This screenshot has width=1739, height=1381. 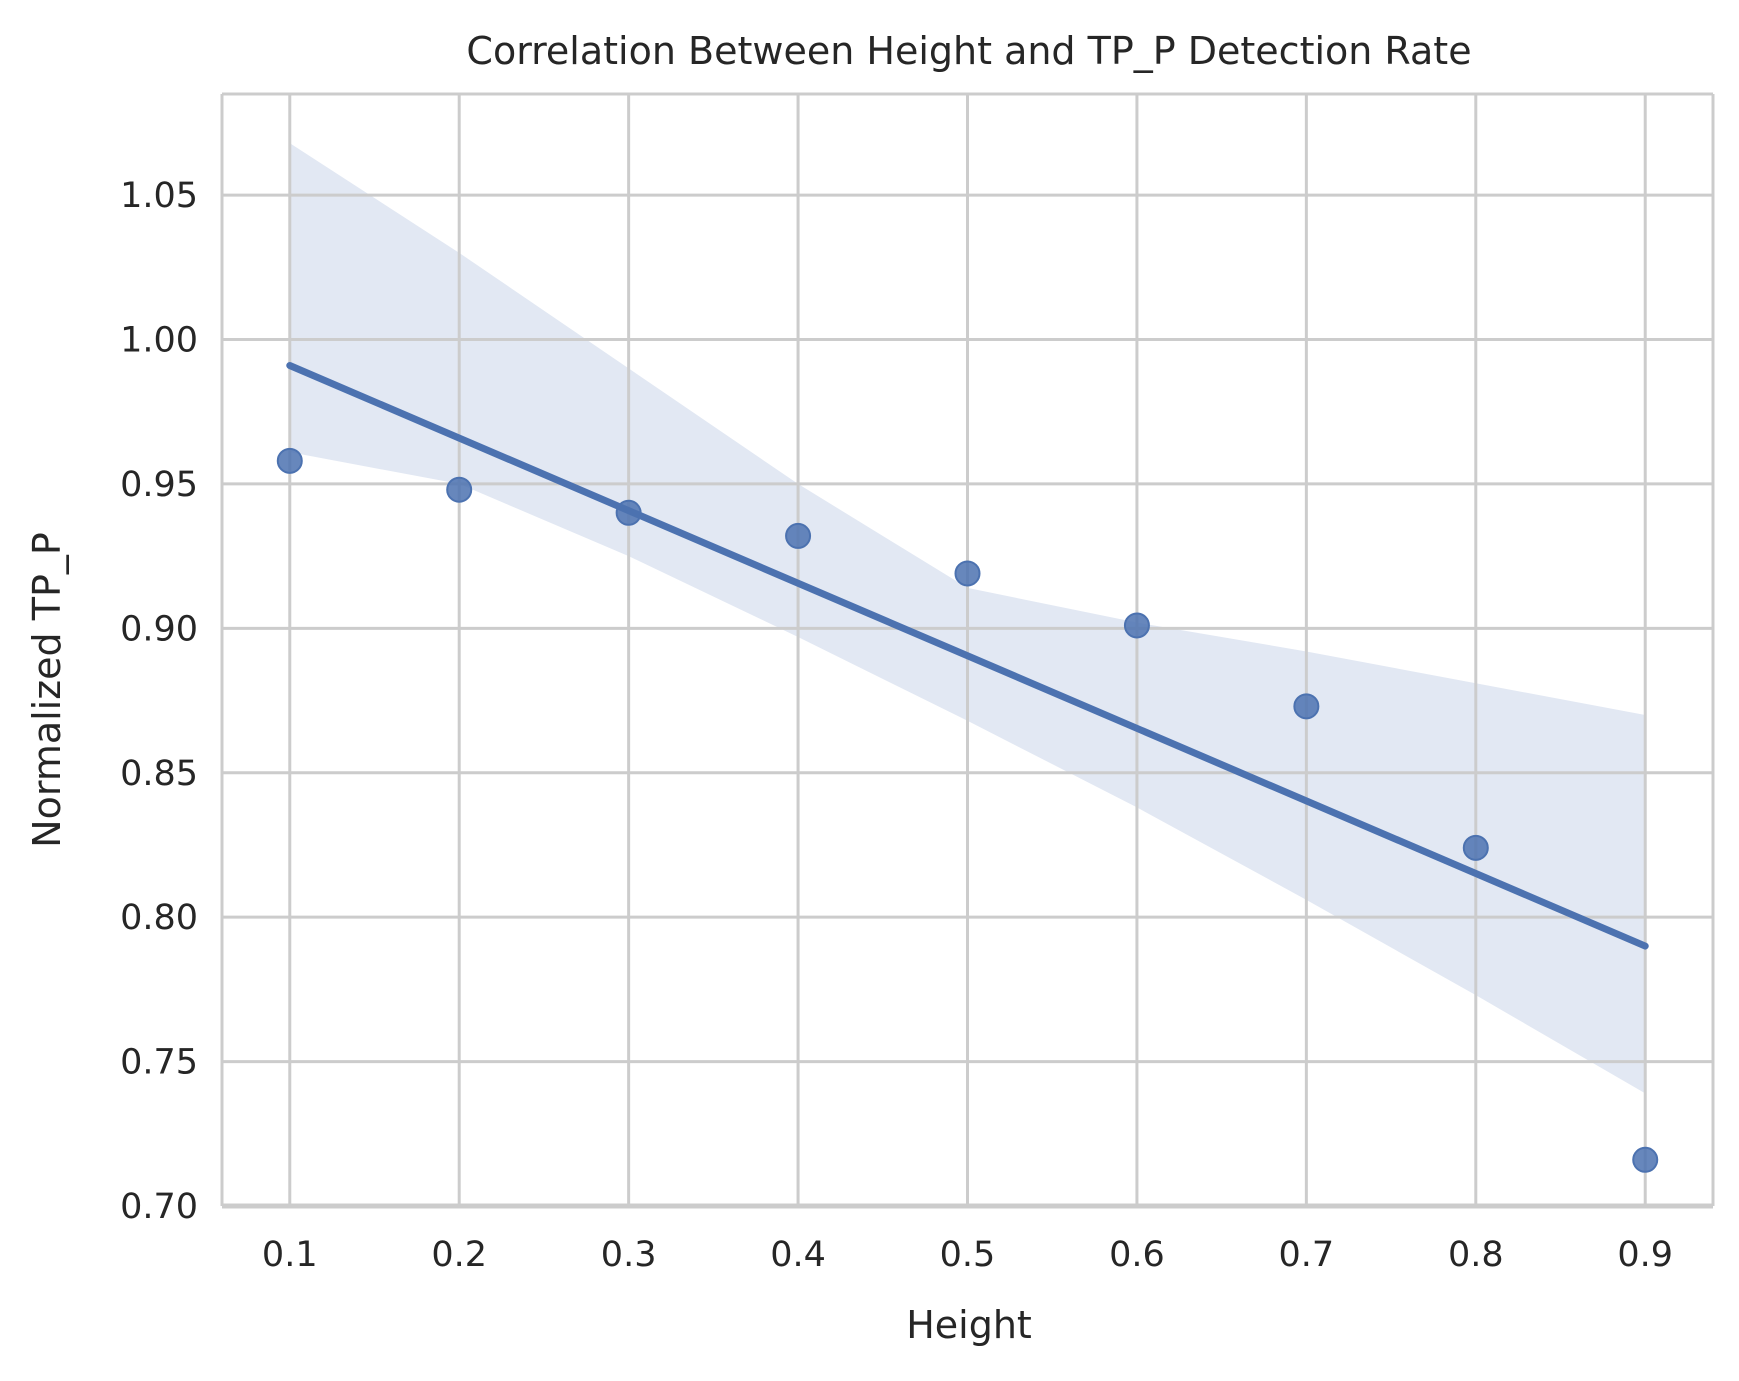 I want to click on y-tick-label: 0.80, so click(x=159, y=918).